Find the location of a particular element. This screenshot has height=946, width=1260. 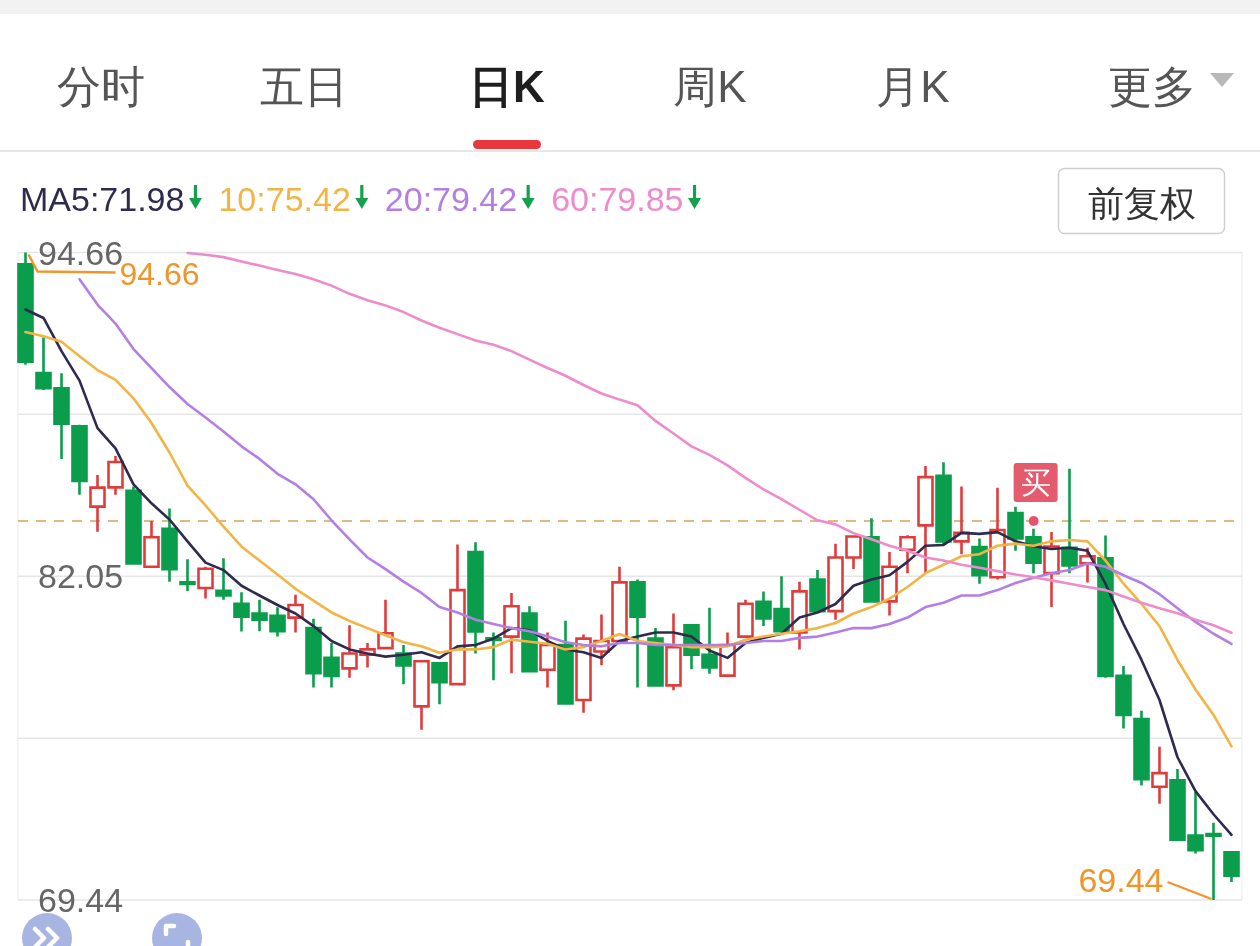

annotation: 买 is located at coordinates (1035, 483).